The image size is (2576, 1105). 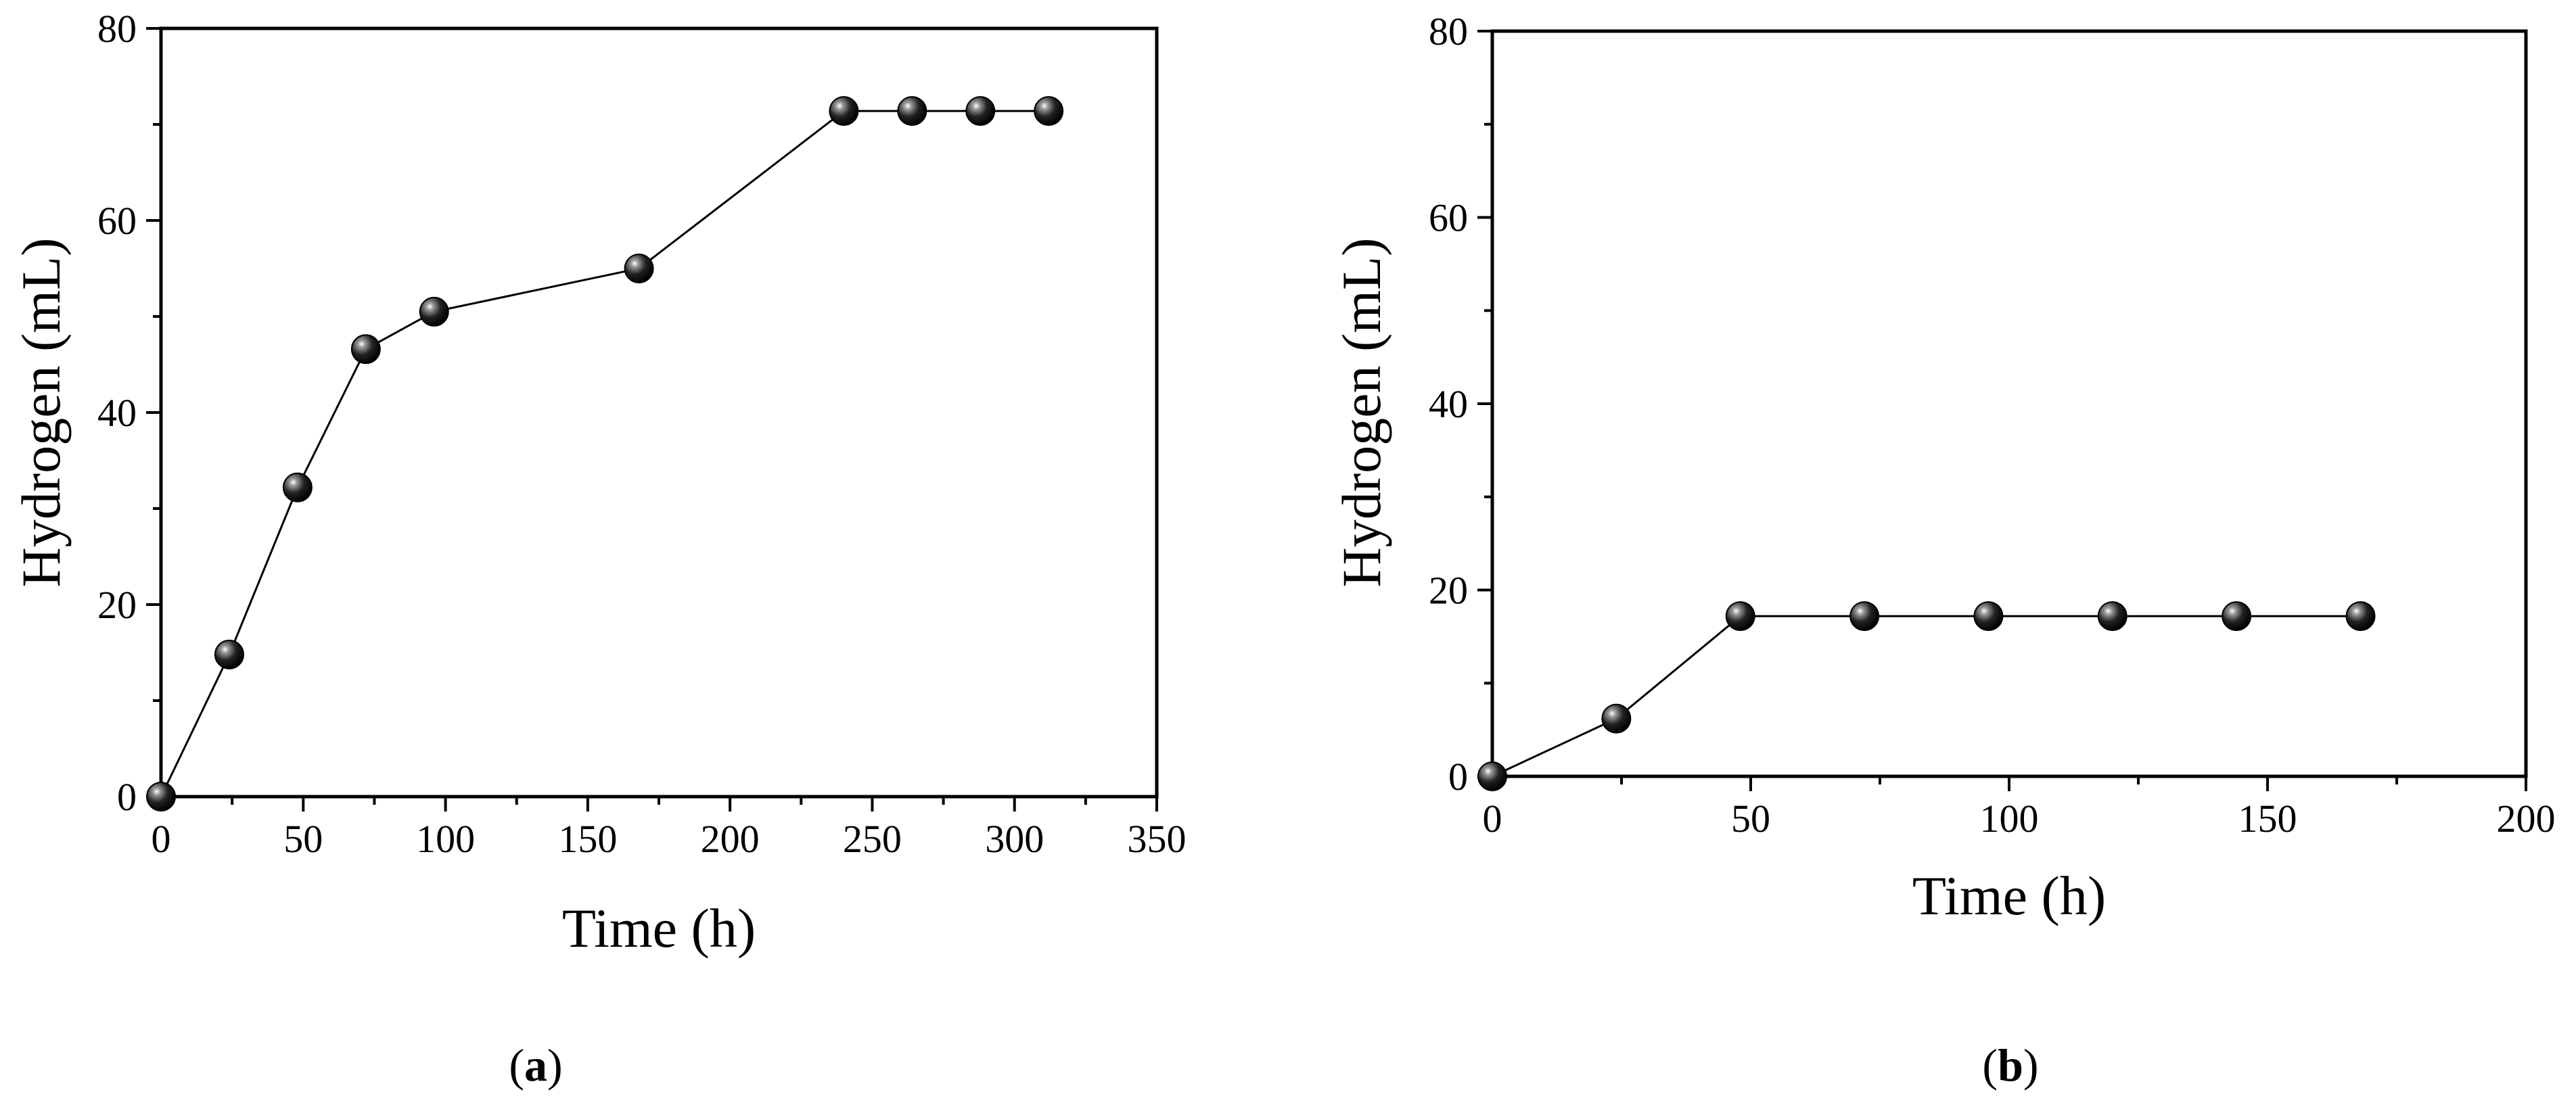 What do you see at coordinates (669, 829) in the screenshot?
I see `x-axis-ticks: 0 50 100 150 200 250 300 350` at bounding box center [669, 829].